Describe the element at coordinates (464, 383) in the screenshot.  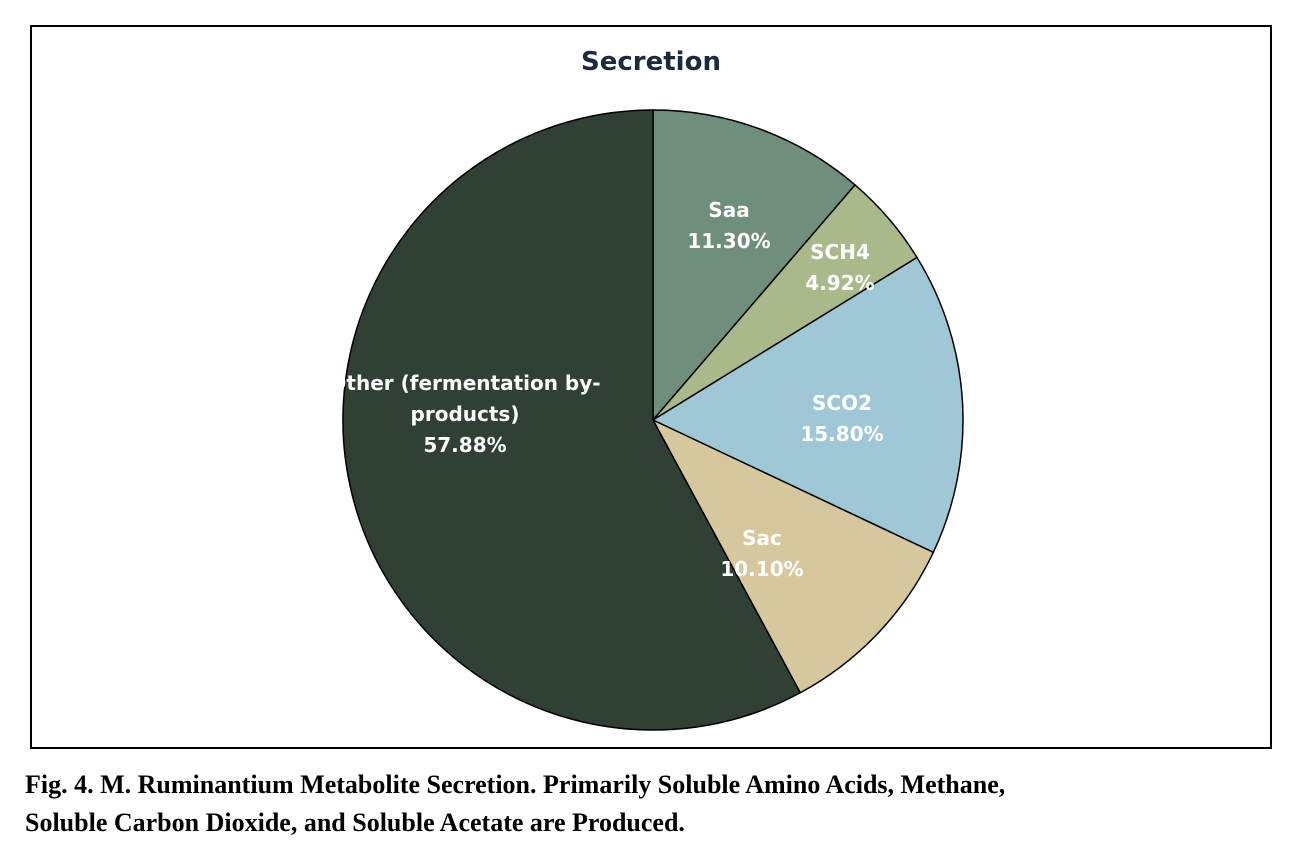
I see `slice-name: Other (fermentation by-` at that location.